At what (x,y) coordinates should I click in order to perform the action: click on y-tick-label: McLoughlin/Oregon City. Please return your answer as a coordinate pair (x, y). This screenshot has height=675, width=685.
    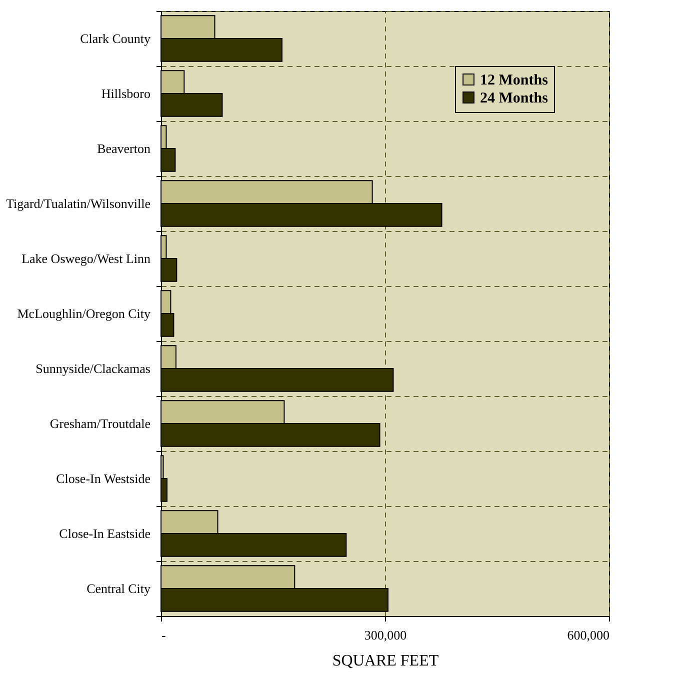
    Looking at the image, I should click on (84, 313).